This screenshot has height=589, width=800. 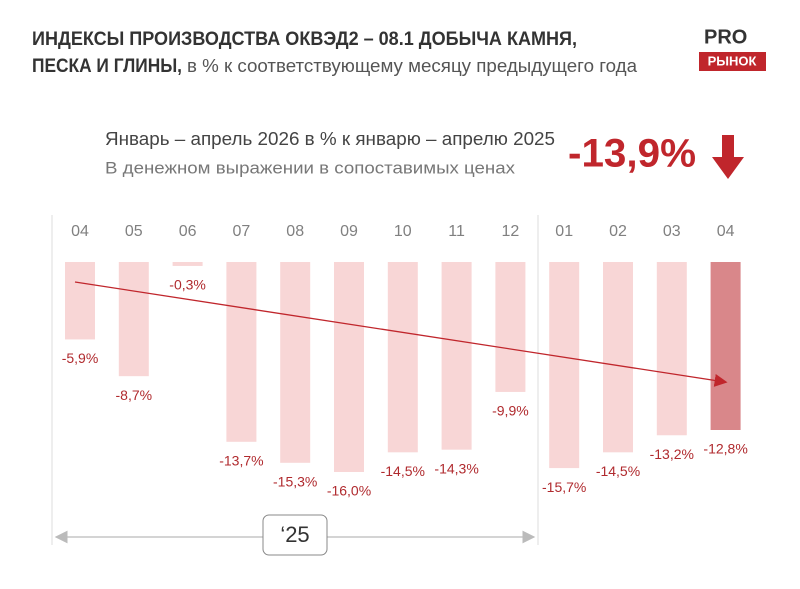 I want to click on trend-line, so click(x=401, y=334).